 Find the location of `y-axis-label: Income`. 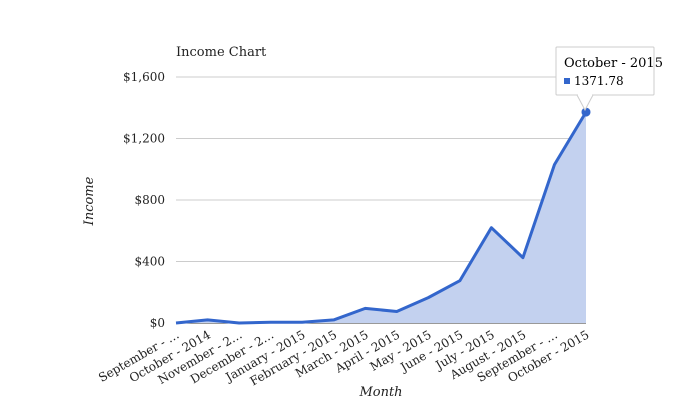

y-axis-label: Income is located at coordinates (89, 201).